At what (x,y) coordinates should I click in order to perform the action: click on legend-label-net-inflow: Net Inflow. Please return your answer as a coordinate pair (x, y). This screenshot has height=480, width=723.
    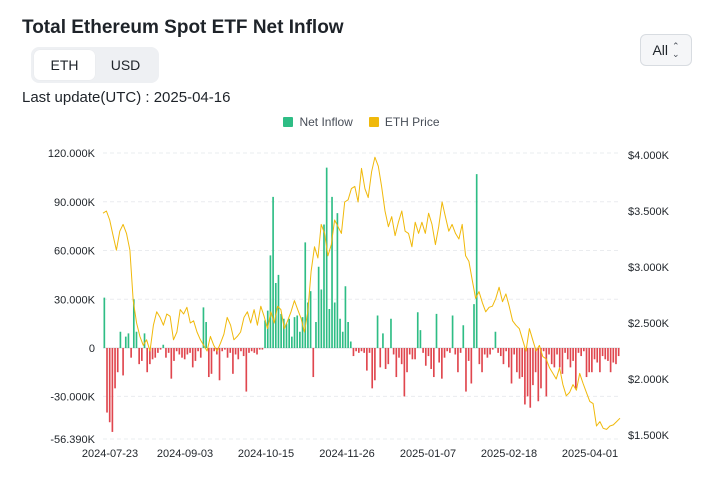
    Looking at the image, I should click on (326, 122).